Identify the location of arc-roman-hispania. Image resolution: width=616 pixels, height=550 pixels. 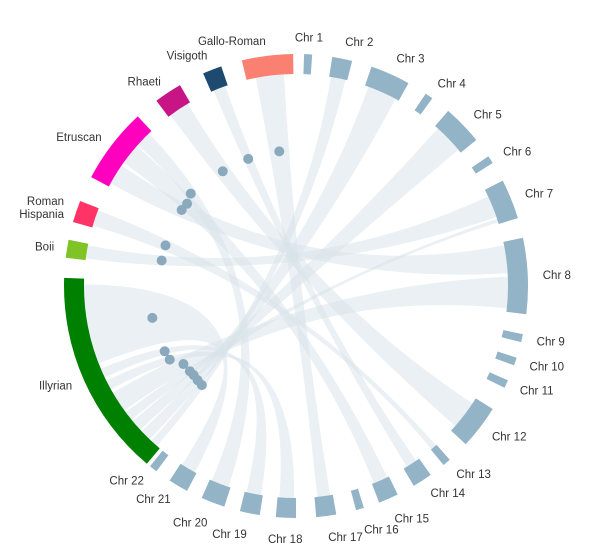
(85, 214).